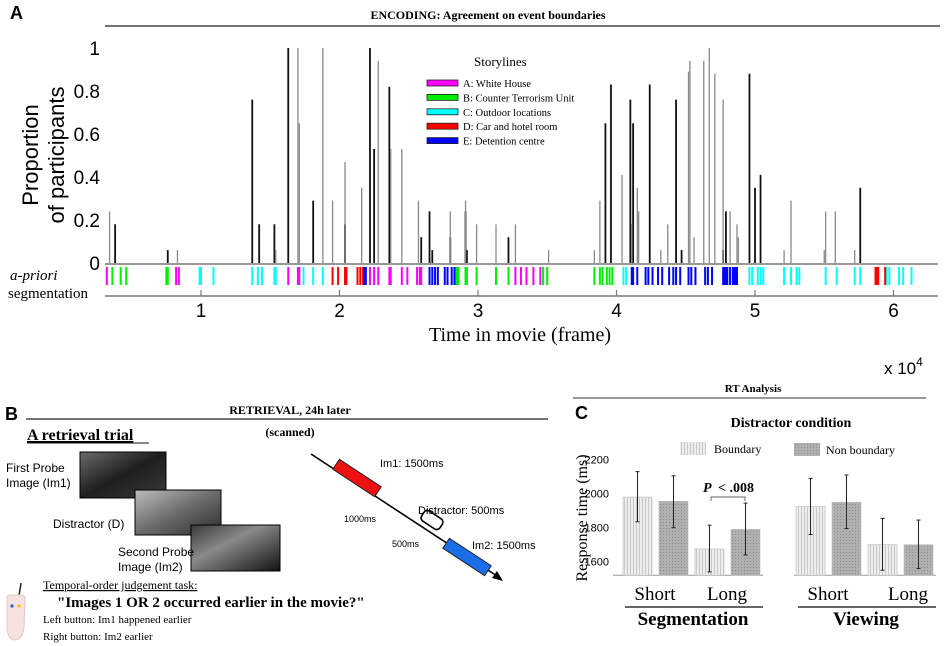 Image resolution: width=946 pixels, height=646 pixels. What do you see at coordinates (893, 311) in the screenshot?
I see `x-tick-label: 6` at bounding box center [893, 311].